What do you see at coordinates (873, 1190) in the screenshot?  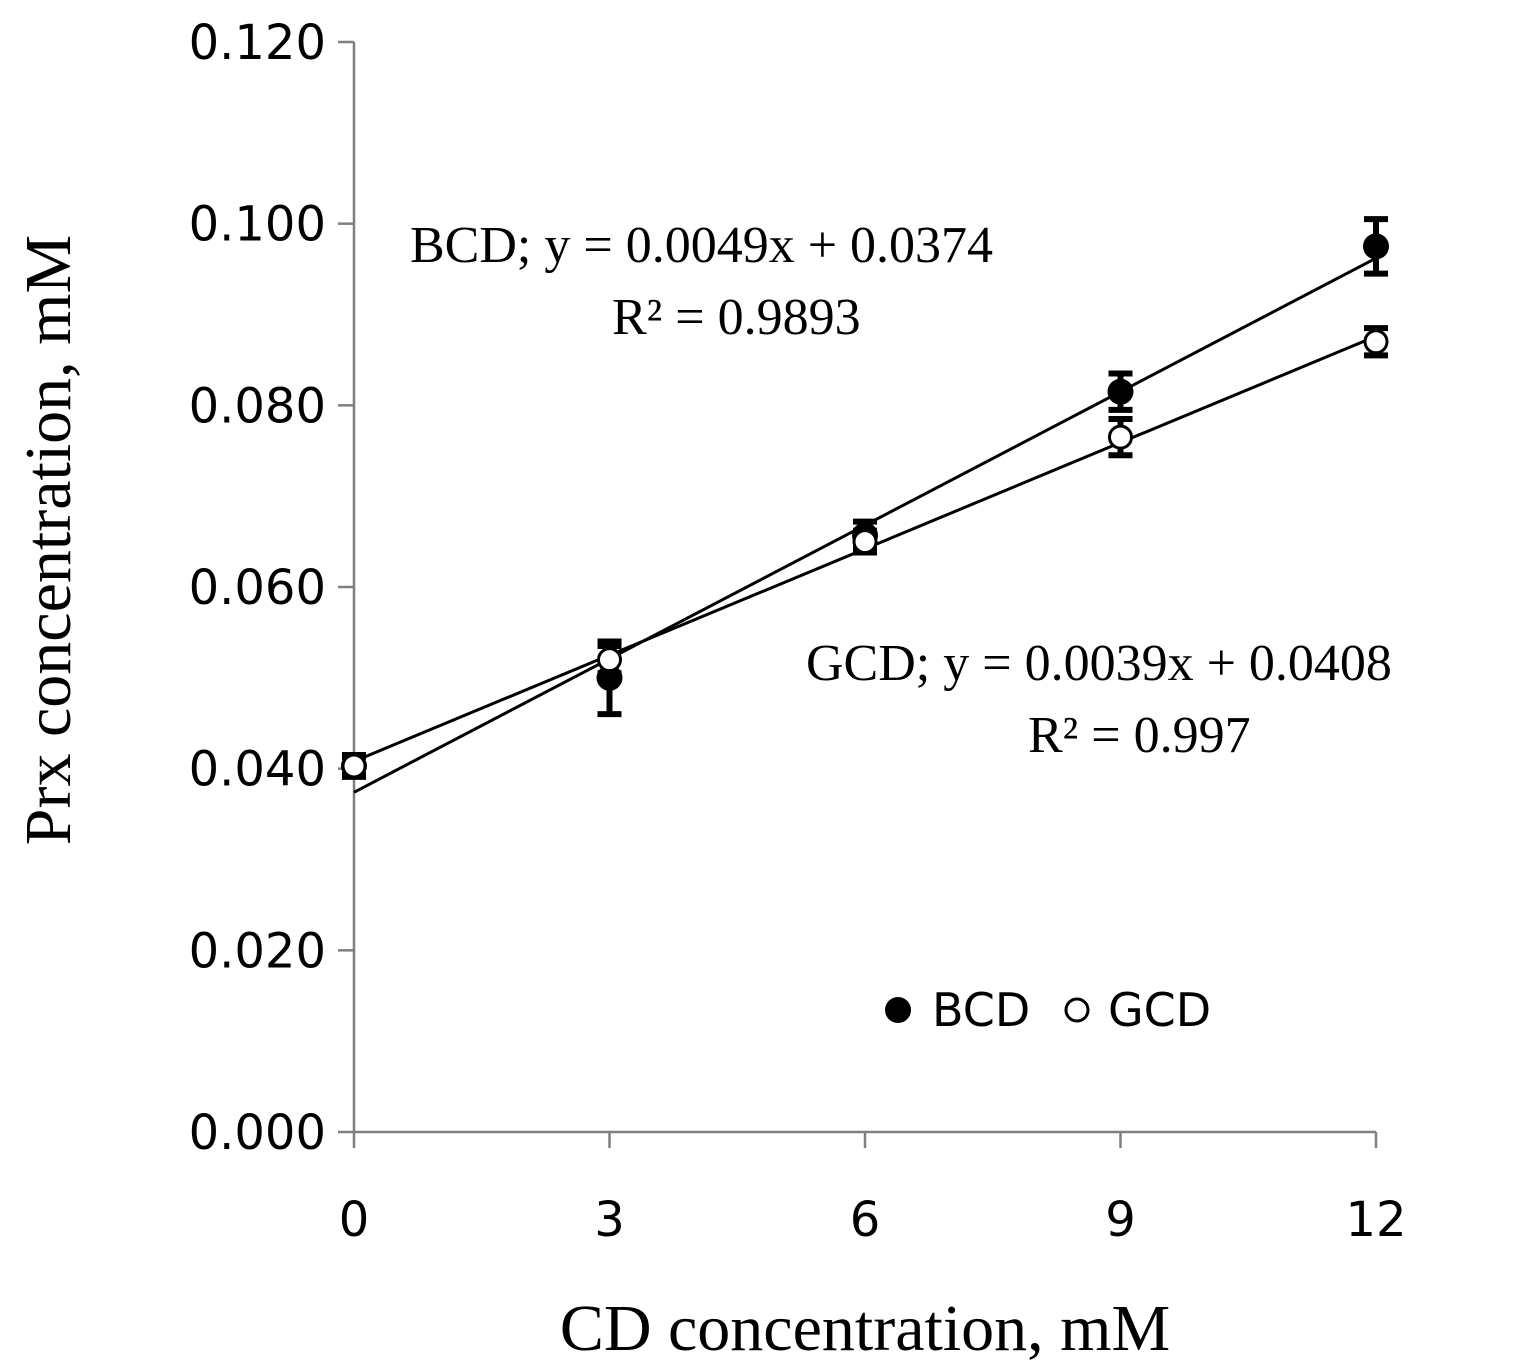 I see `x-axis-ticks: 0 3 6 9 12` at bounding box center [873, 1190].